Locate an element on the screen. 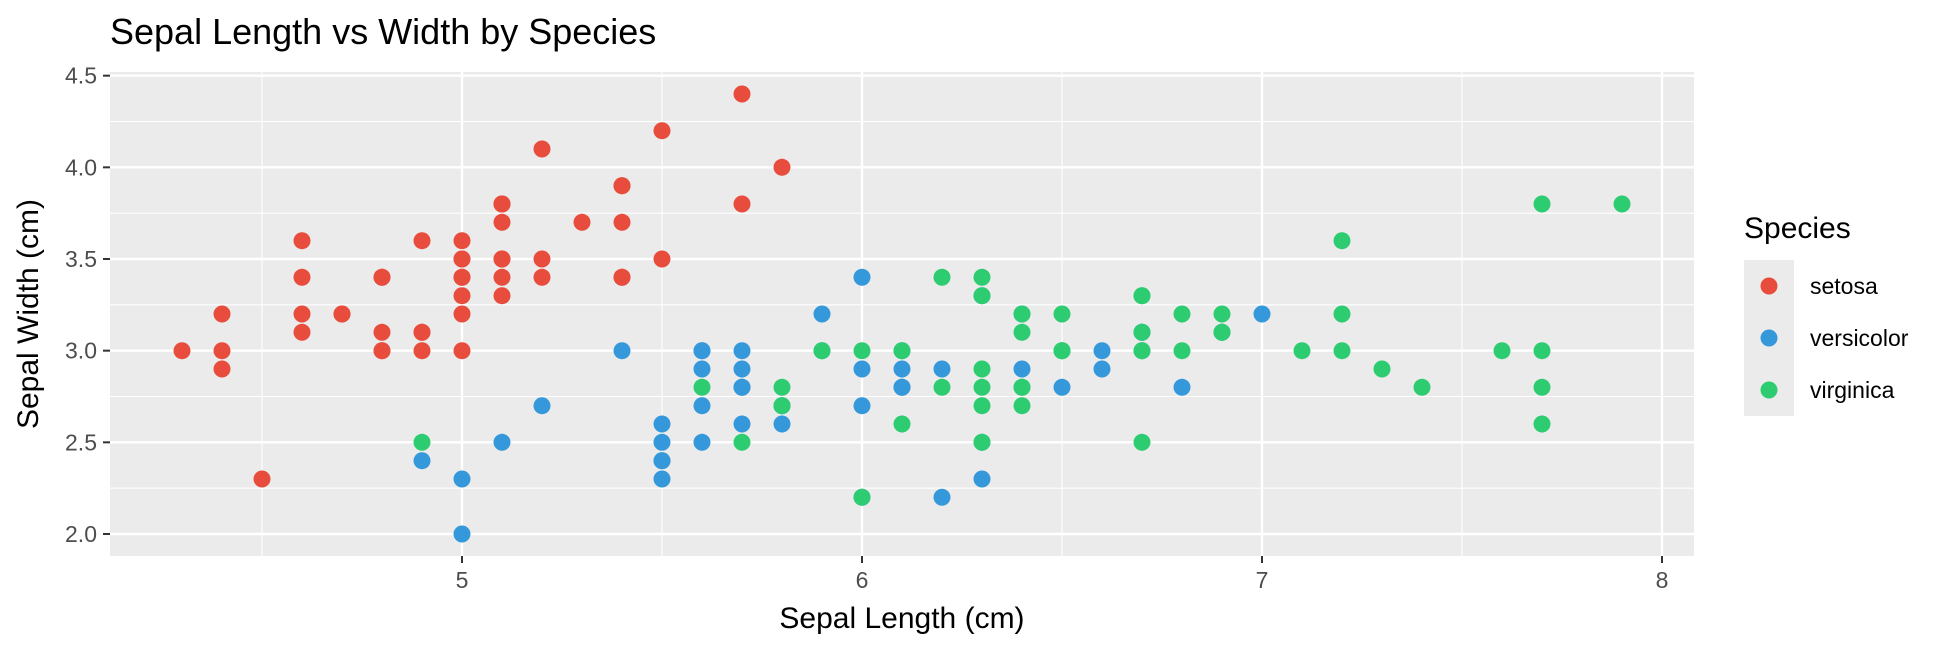  y-axis-title: Sepal Width (cm) is located at coordinates (28, 314).